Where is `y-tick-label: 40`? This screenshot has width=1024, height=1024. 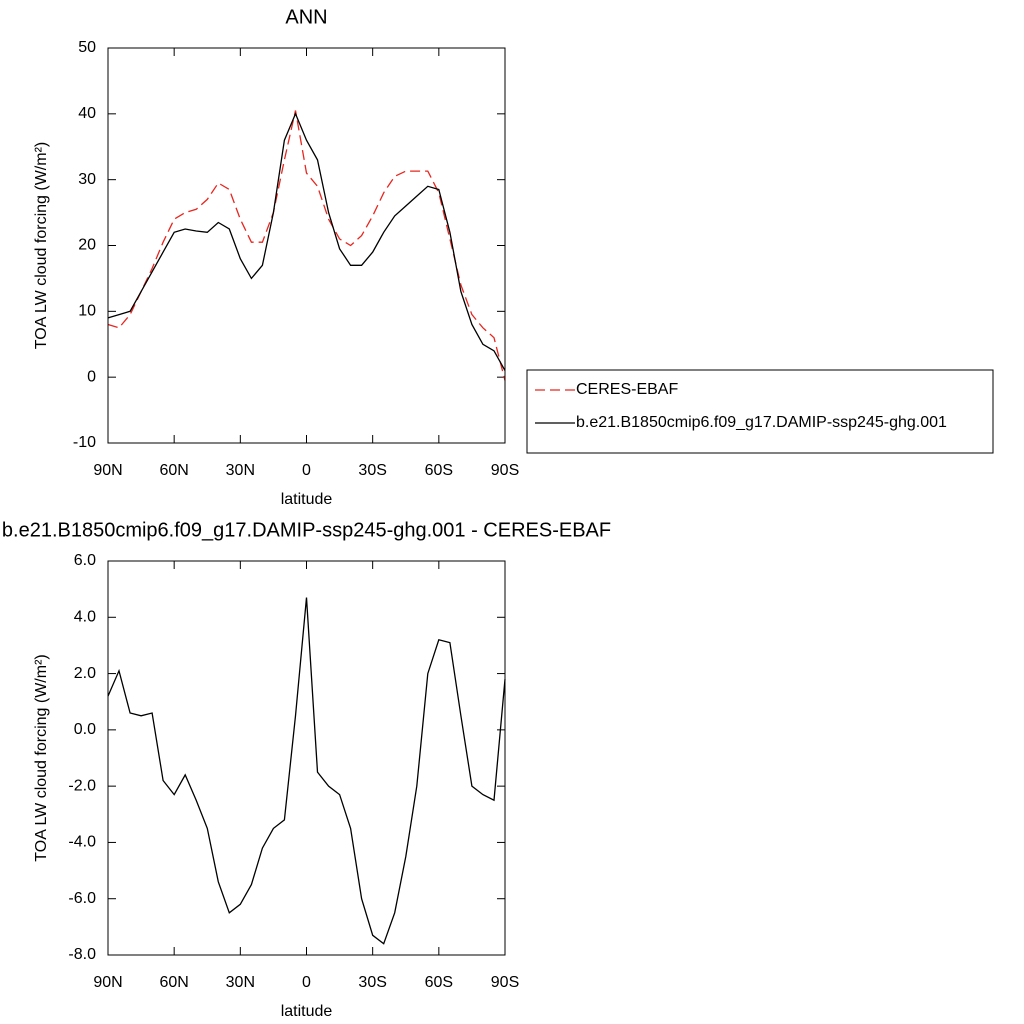 y-tick-label: 40 is located at coordinates (87, 113).